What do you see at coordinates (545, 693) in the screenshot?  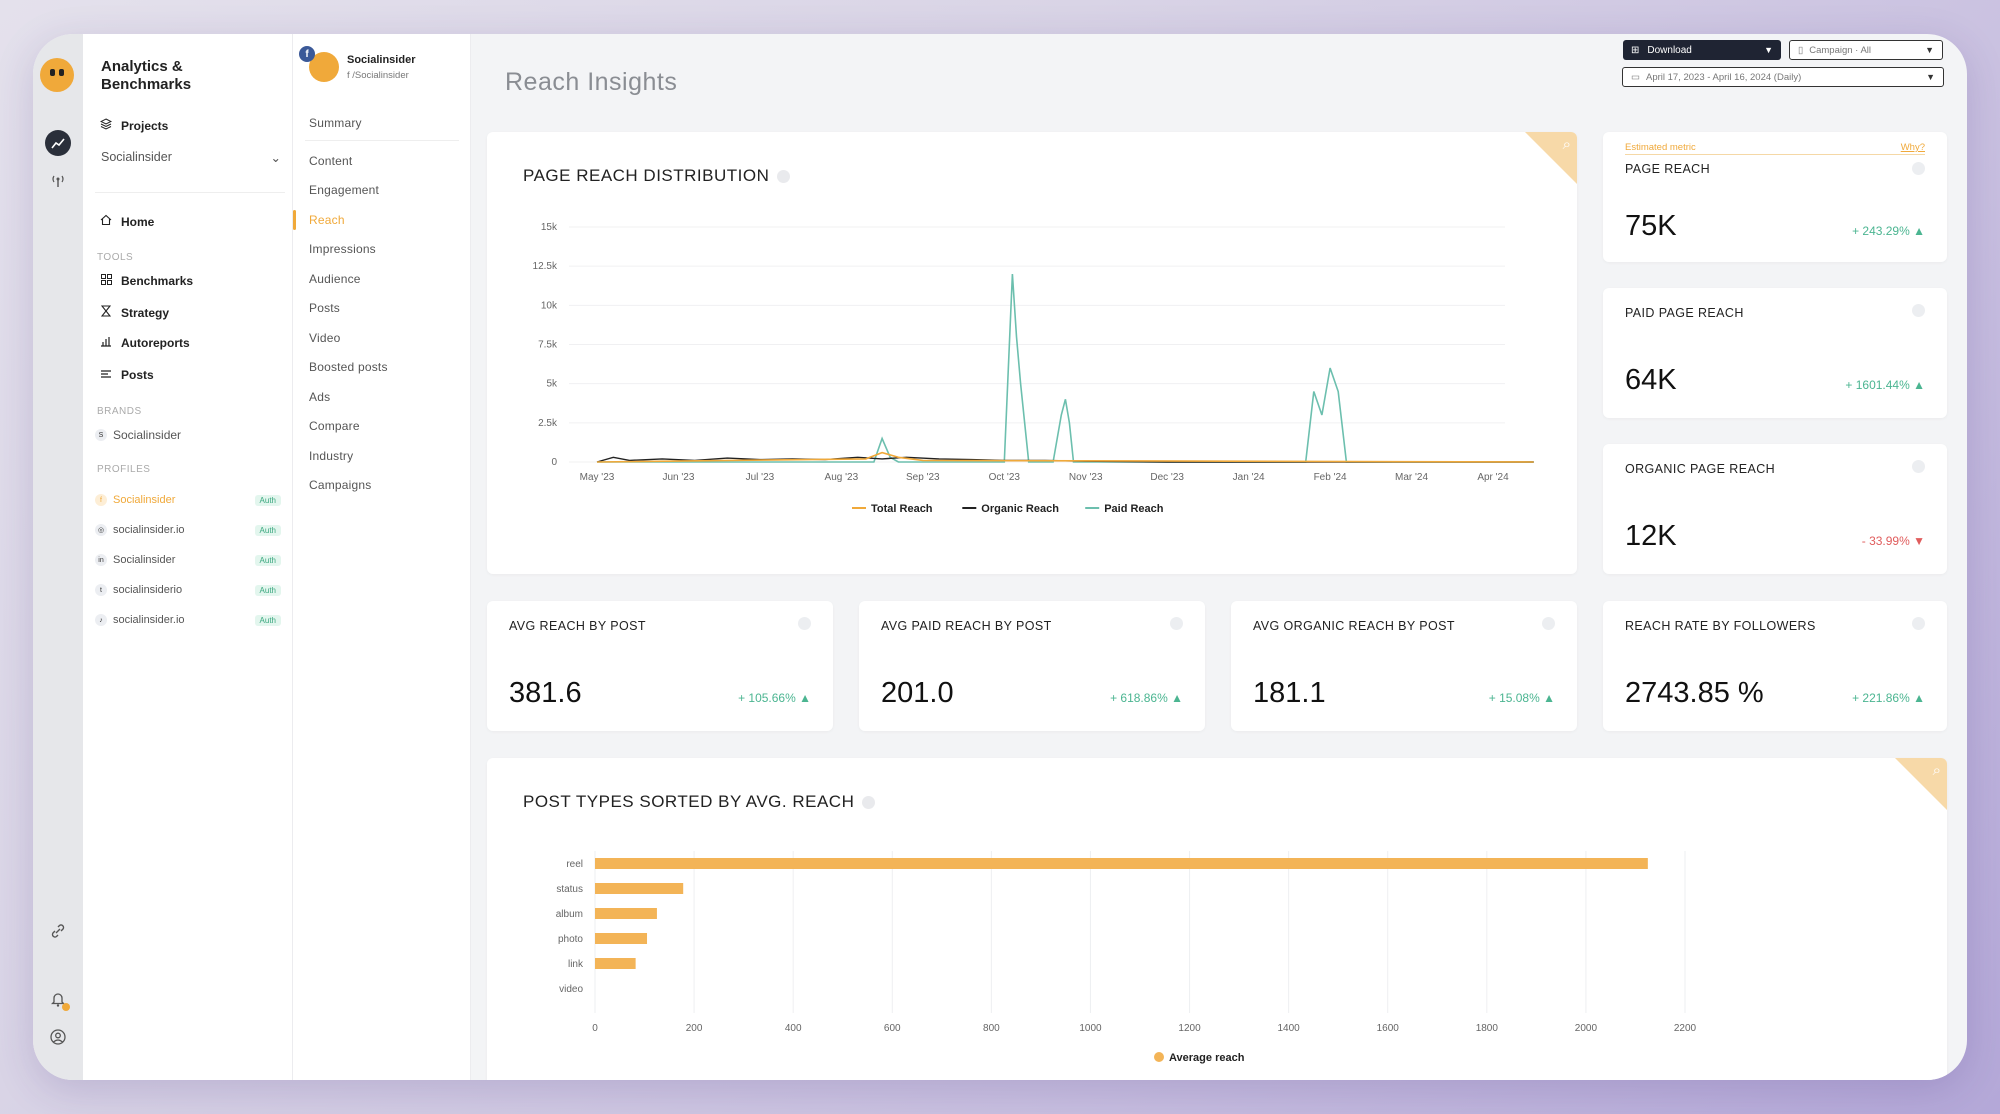 I see `kpi-value: 381.6` at bounding box center [545, 693].